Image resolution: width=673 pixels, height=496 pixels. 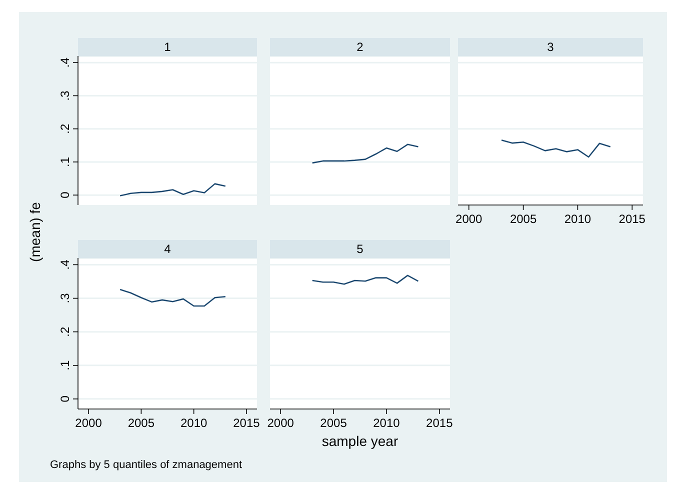 What do you see at coordinates (360, 249) in the screenshot?
I see `chart-title: 5` at bounding box center [360, 249].